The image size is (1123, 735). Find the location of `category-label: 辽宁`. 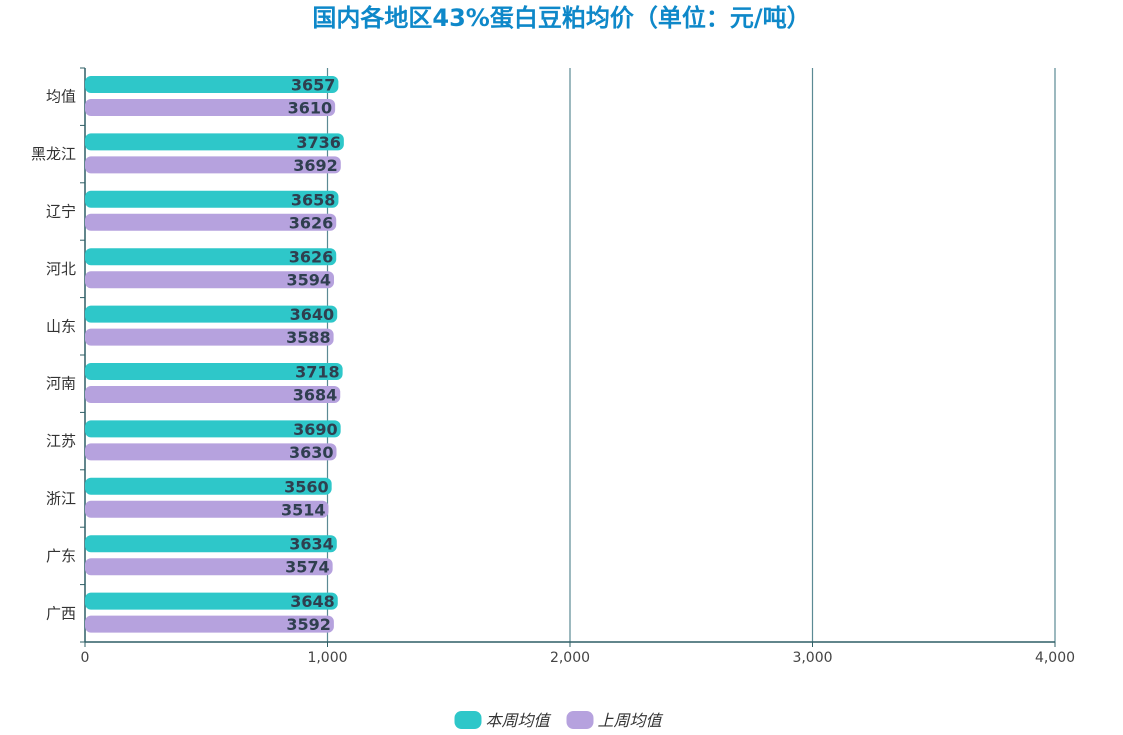

category-label: 辽宁 is located at coordinates (61, 212).